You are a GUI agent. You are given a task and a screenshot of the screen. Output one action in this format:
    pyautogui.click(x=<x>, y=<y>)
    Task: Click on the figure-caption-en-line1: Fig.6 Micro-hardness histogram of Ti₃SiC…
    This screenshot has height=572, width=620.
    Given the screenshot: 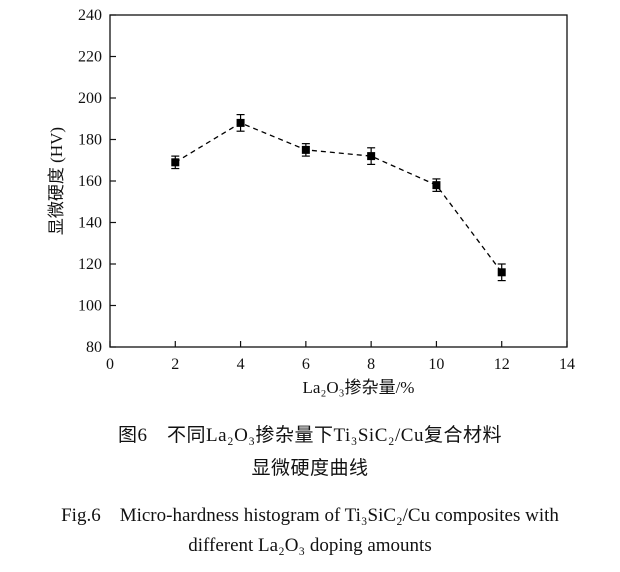 What is the action you would take?
    pyautogui.click(x=310, y=515)
    